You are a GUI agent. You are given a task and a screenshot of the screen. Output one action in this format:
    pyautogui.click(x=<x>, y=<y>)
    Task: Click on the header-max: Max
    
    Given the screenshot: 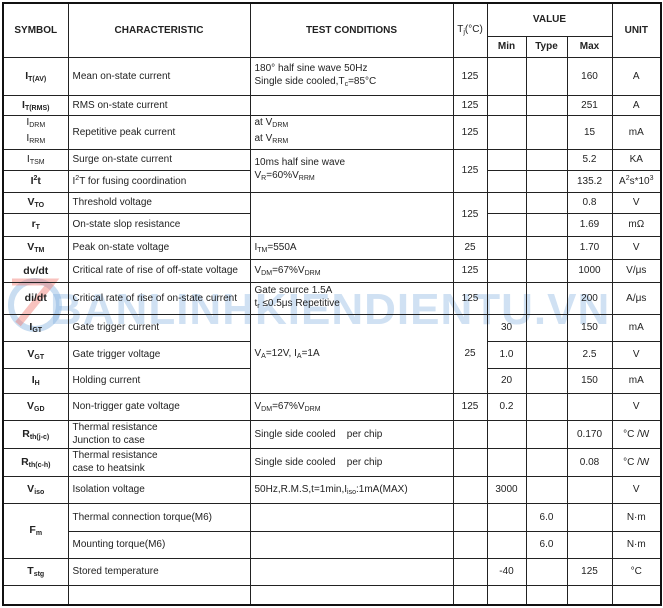 What is the action you would take?
    pyautogui.click(x=589, y=46)
    